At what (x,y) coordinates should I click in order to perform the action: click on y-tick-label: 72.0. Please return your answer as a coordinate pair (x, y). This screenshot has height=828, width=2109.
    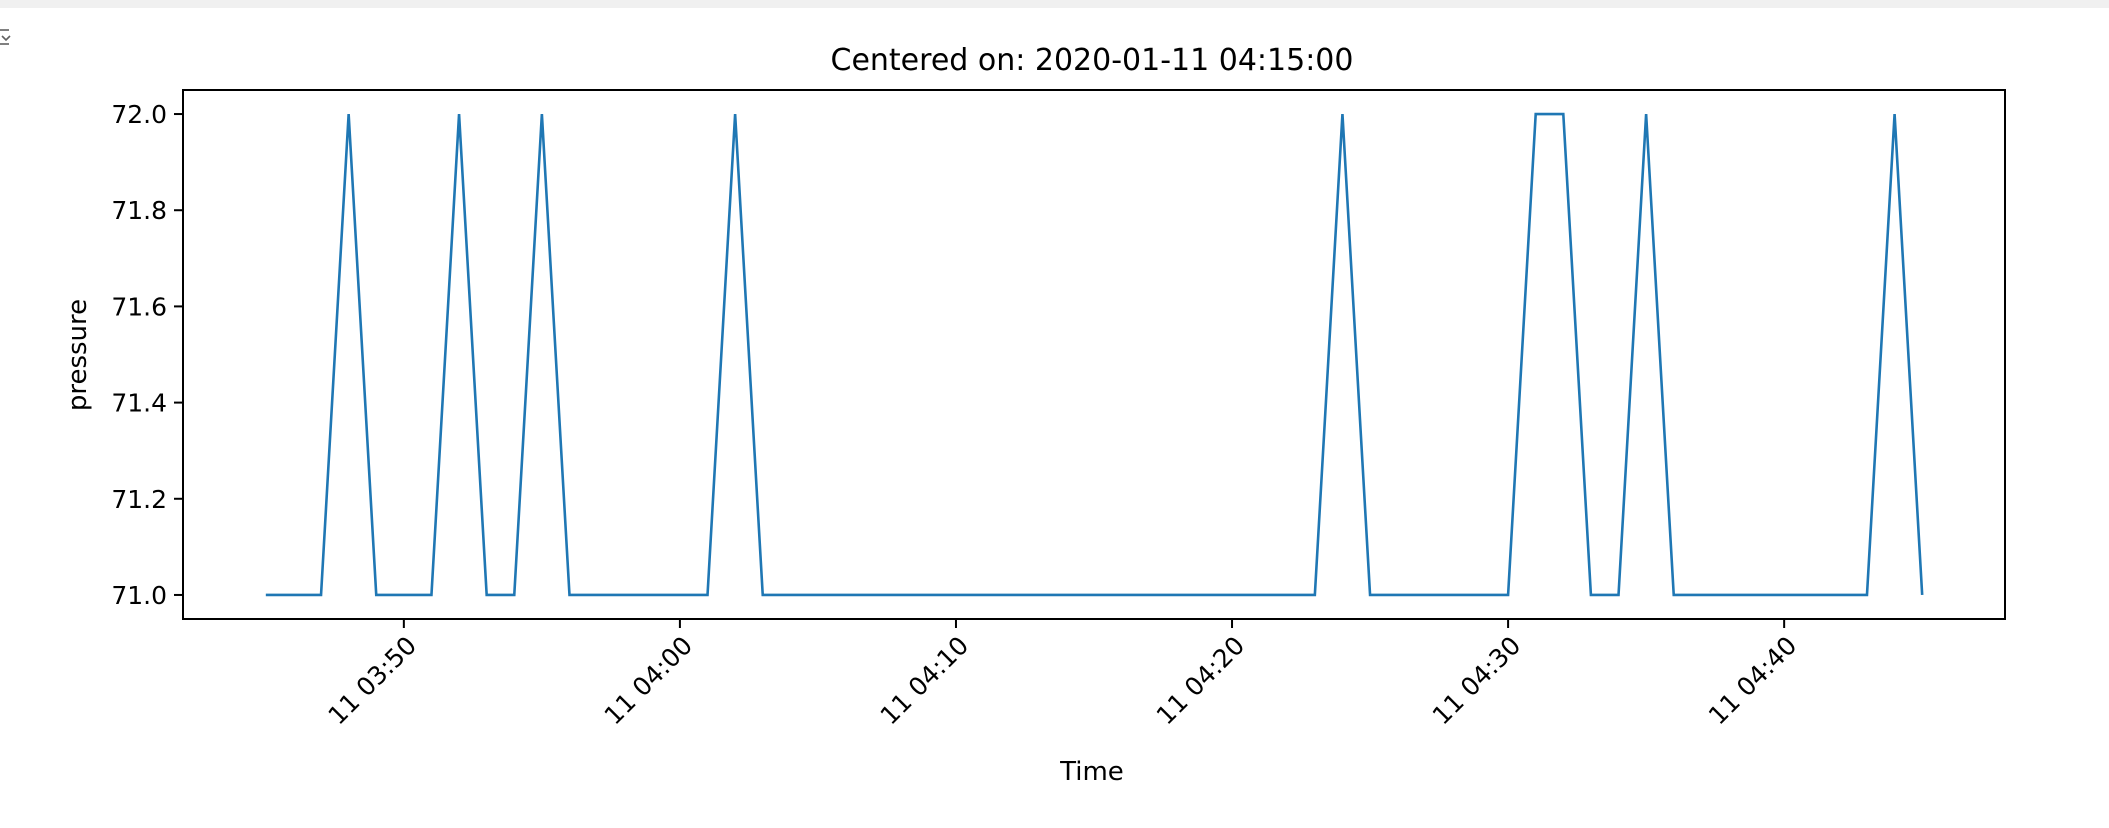
    Looking at the image, I should click on (139, 114).